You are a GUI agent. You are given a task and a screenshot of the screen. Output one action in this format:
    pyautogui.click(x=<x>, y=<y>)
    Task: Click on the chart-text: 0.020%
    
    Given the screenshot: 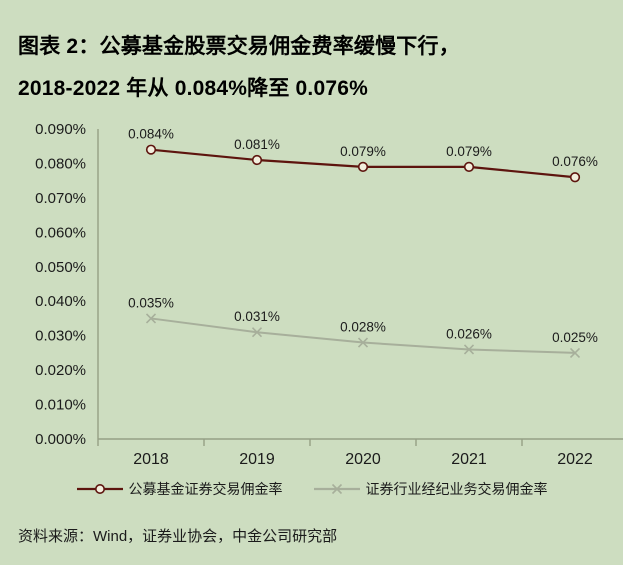 What is the action you would take?
    pyautogui.click(x=60, y=370)
    